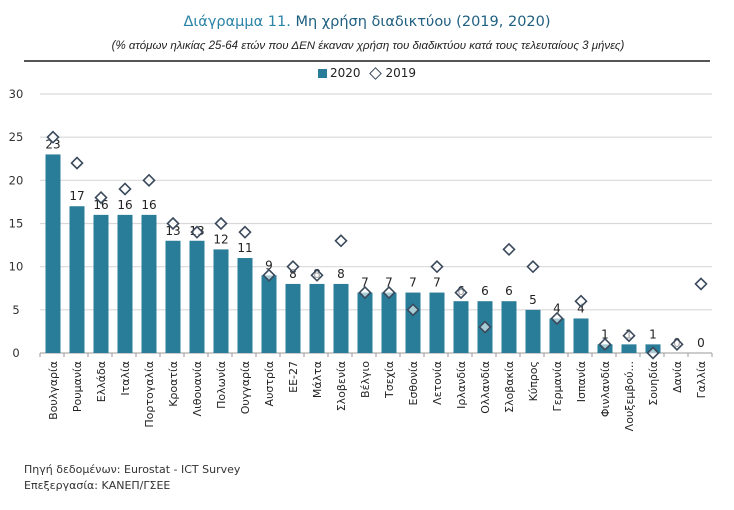 Image resolution: width=734 pixels, height=510 pixels. Describe the element at coordinates (367, 73) in the screenshot. I see `legend: 2020 2019` at that location.